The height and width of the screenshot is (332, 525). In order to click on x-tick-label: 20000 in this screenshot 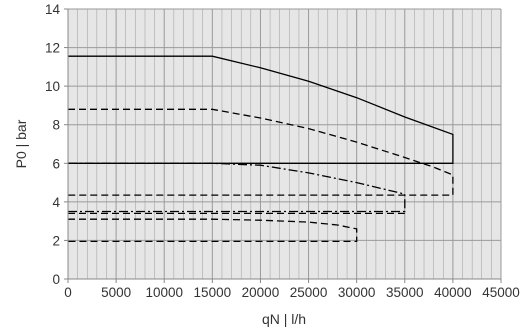, I will do `click(261, 292)`.